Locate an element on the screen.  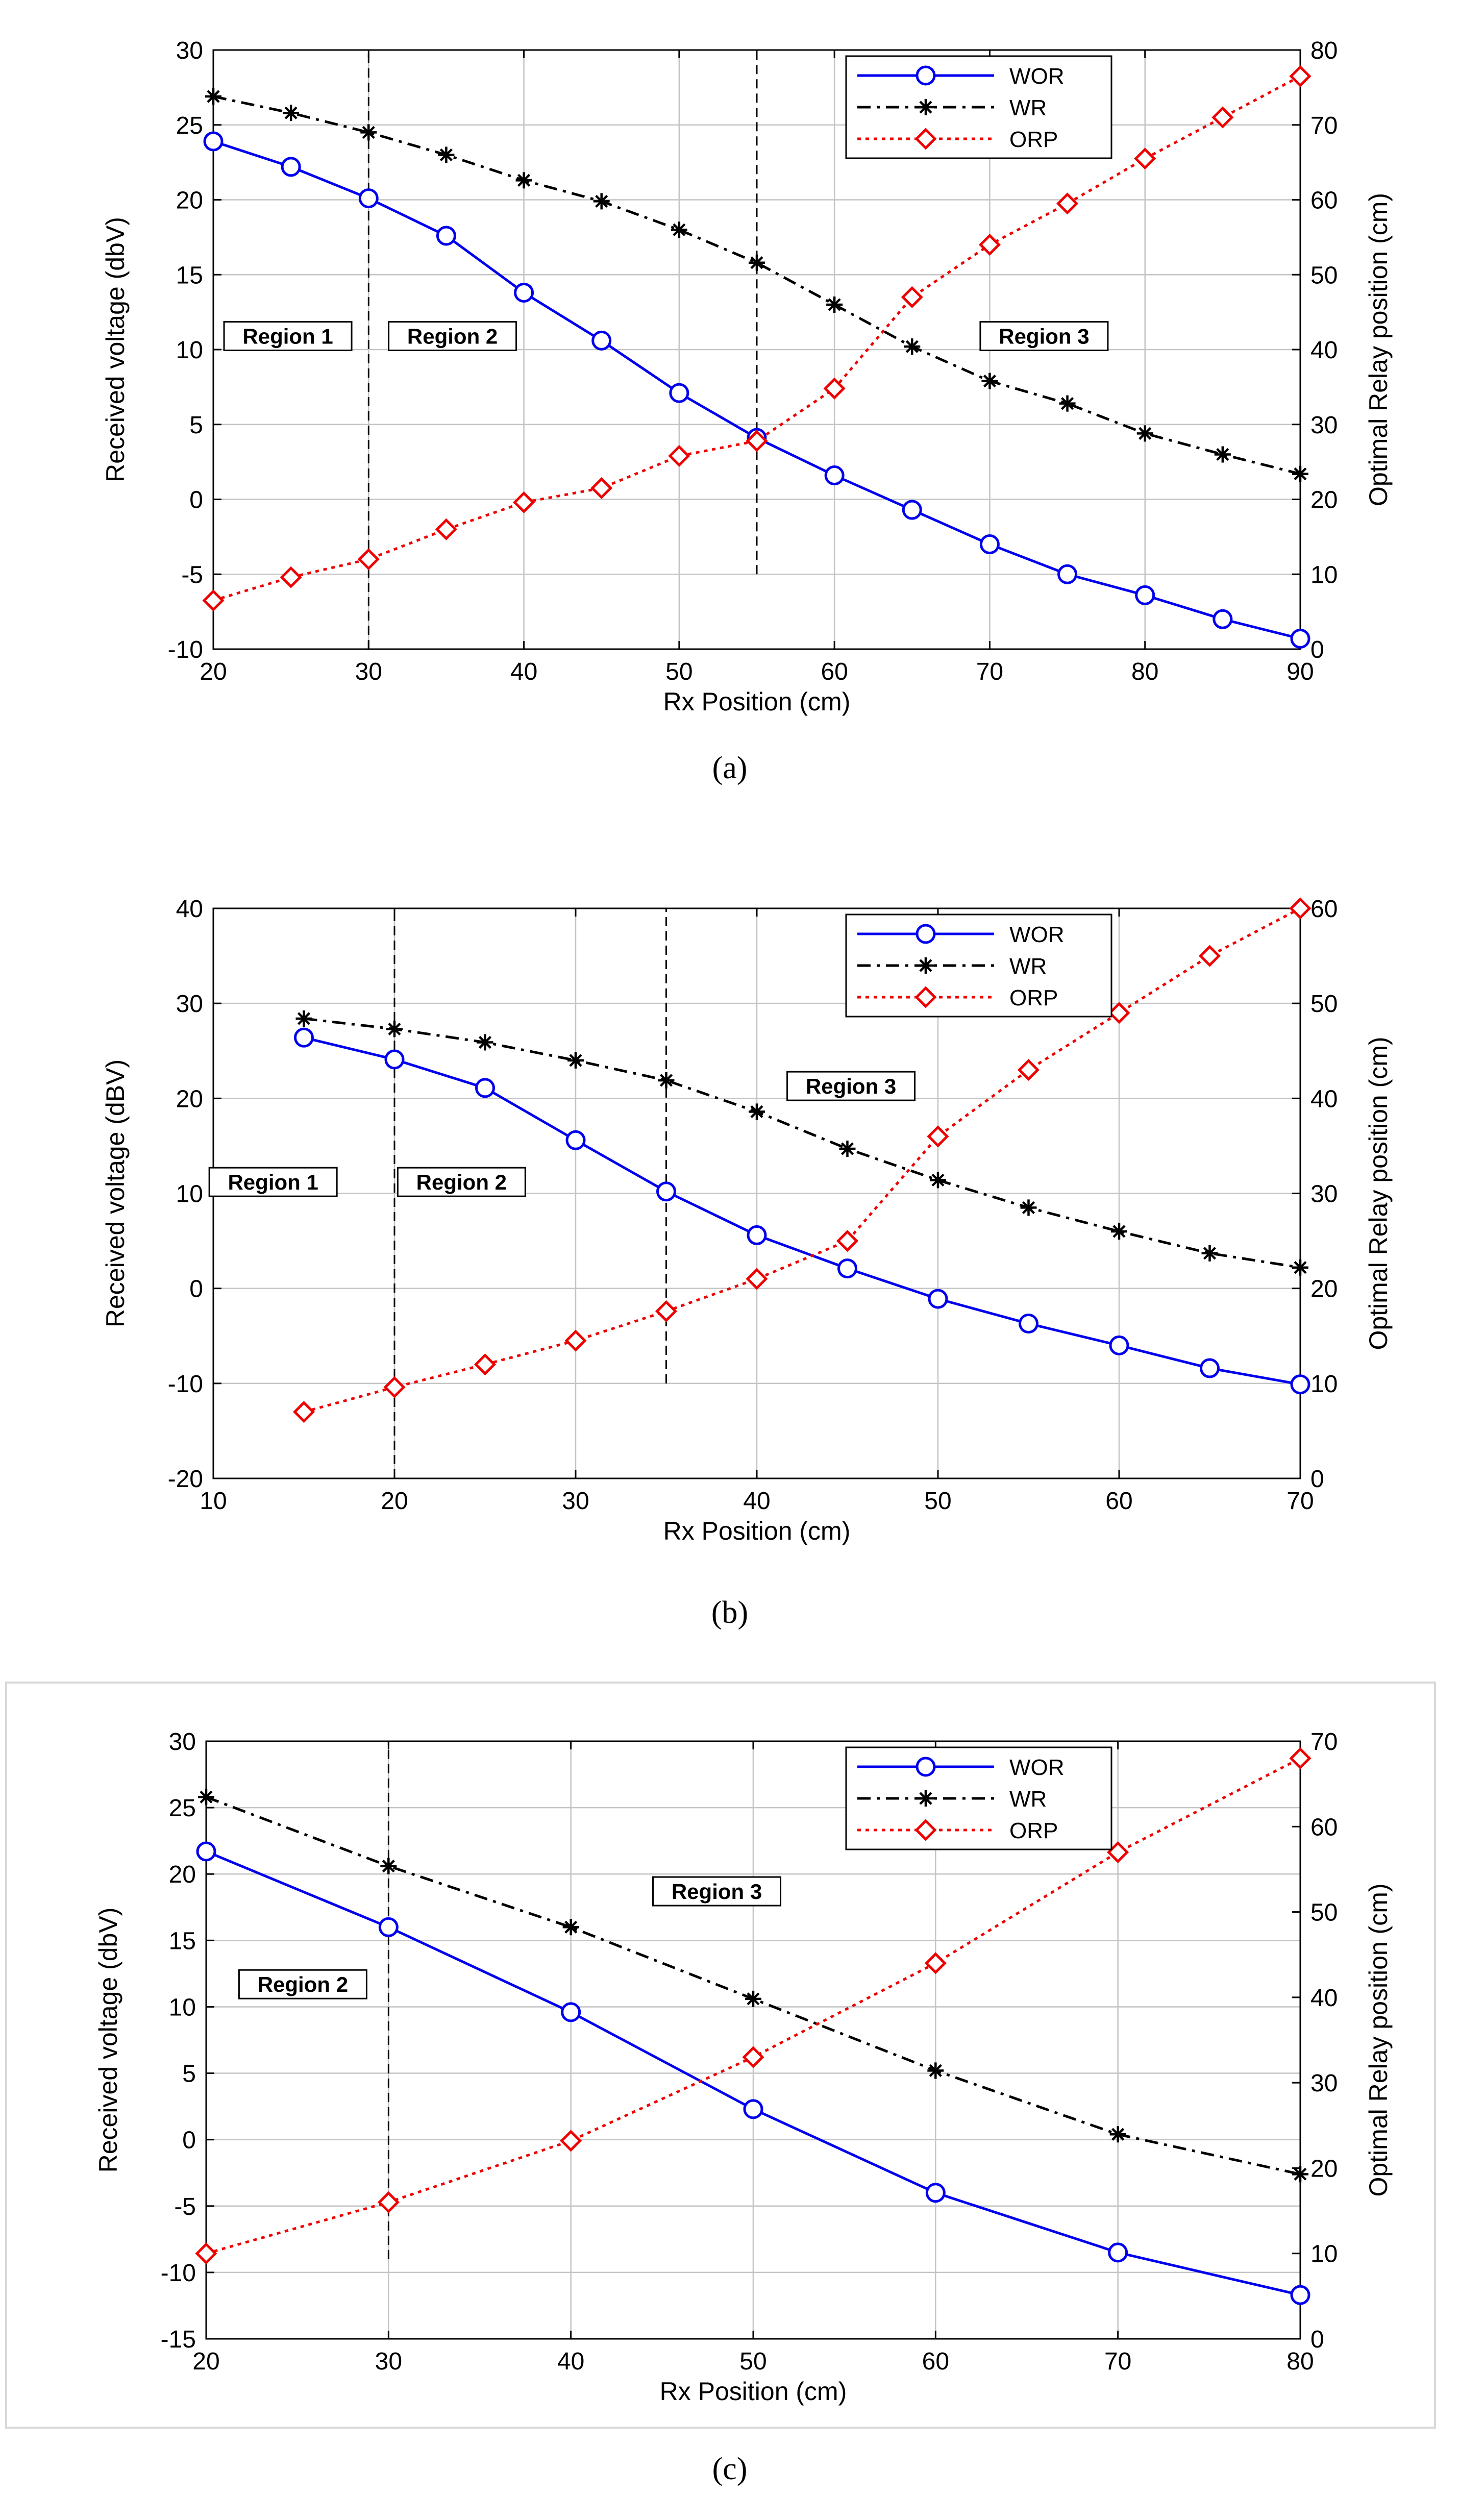
chart-a-y-tick-label: 5 is located at coordinates (196, 425).